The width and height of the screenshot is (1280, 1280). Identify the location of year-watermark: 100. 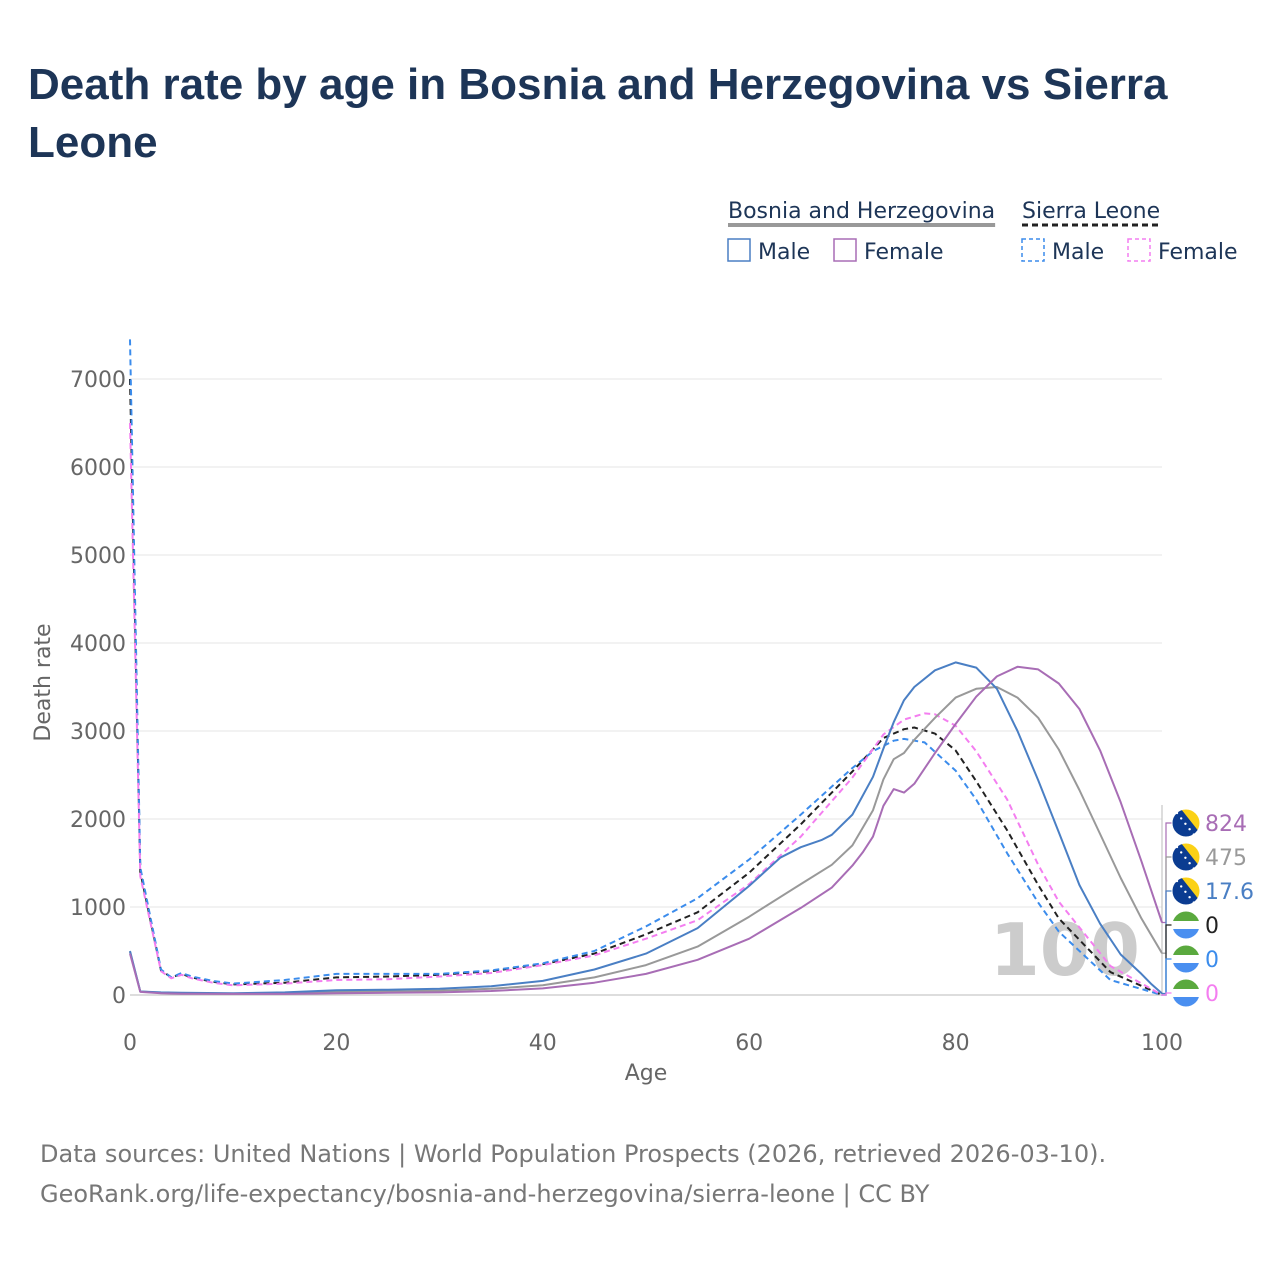
(1065, 950).